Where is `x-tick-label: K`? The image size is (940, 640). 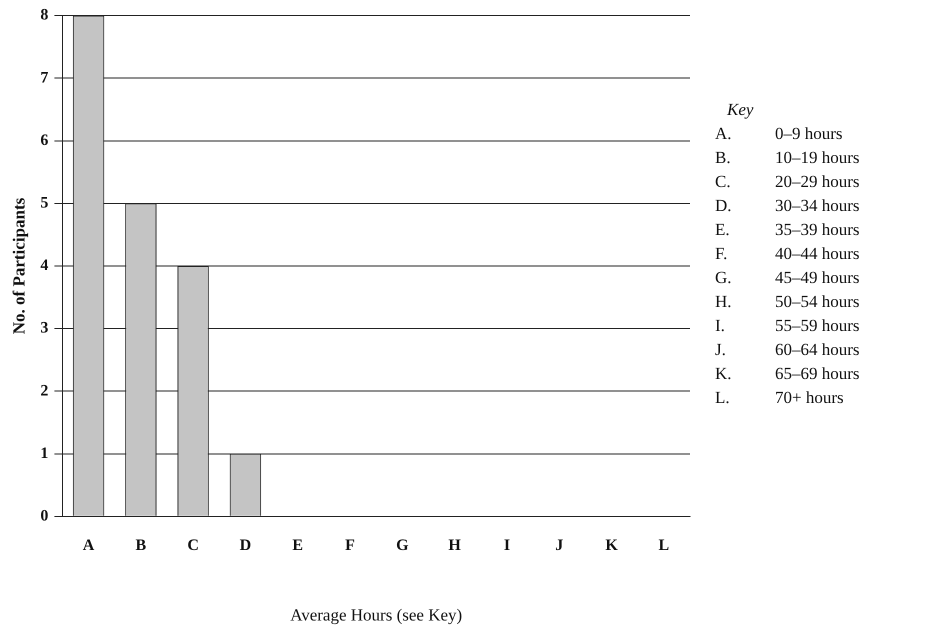
x-tick-label: K is located at coordinates (611, 545).